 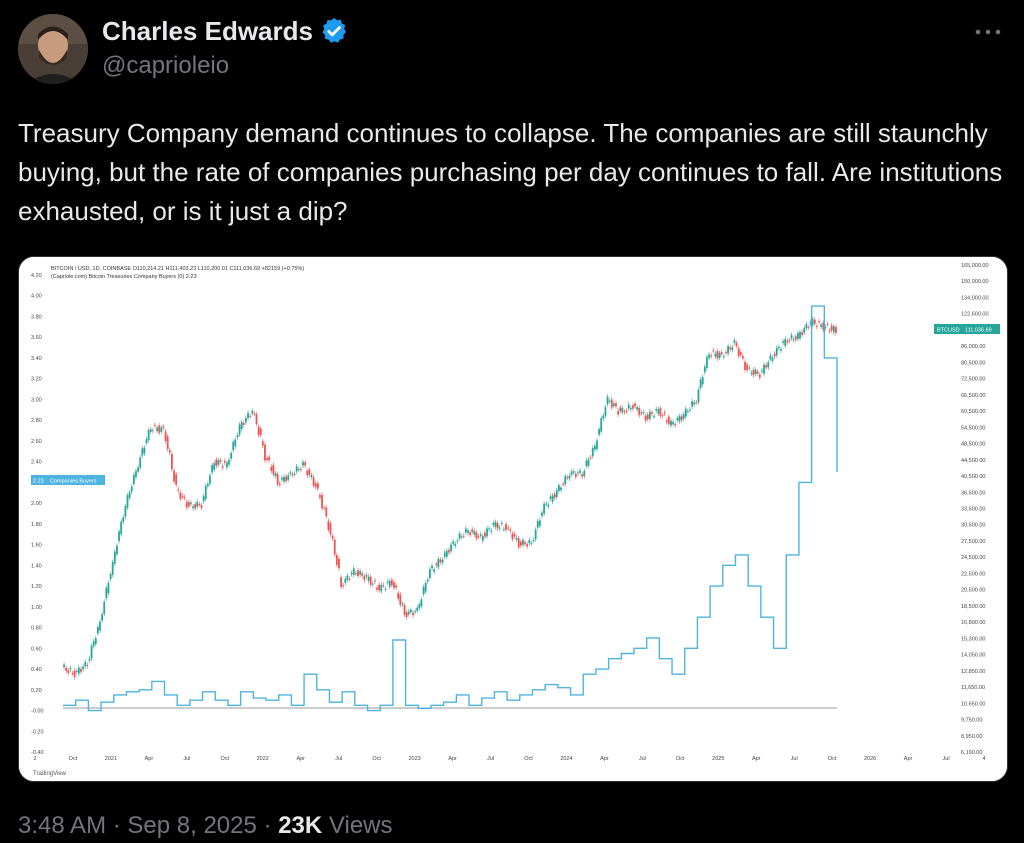 I want to click on left-axis-tick: 1.60, so click(x=36, y=546).